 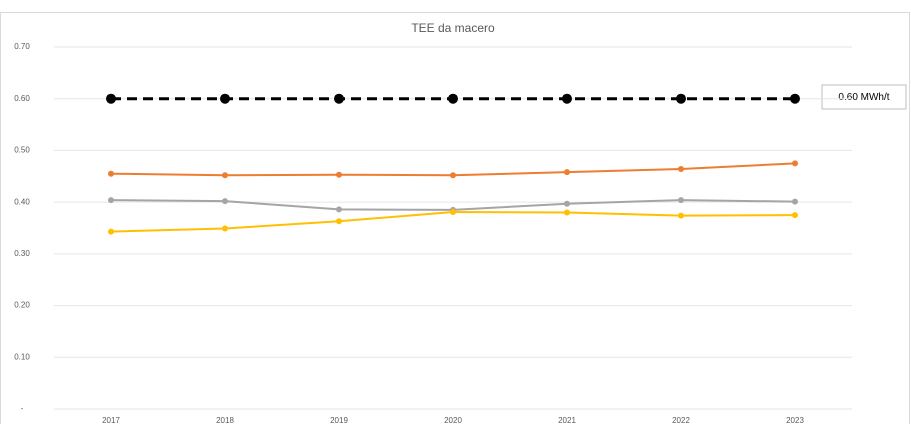 What do you see at coordinates (22, 150) in the screenshot?
I see `y-tick-label: 0.50` at bounding box center [22, 150].